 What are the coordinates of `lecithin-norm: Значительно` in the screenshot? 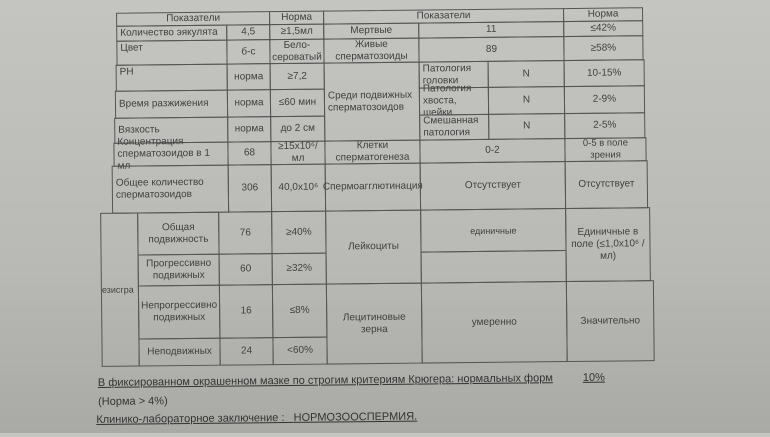 It's located at (610, 321).